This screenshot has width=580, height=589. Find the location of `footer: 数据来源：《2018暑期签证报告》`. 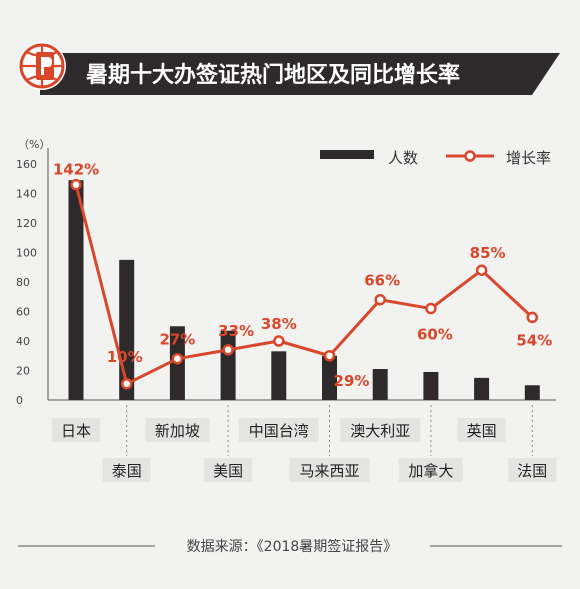

footer: 数据来源：《2018暑期签证报告》 is located at coordinates (290, 546).